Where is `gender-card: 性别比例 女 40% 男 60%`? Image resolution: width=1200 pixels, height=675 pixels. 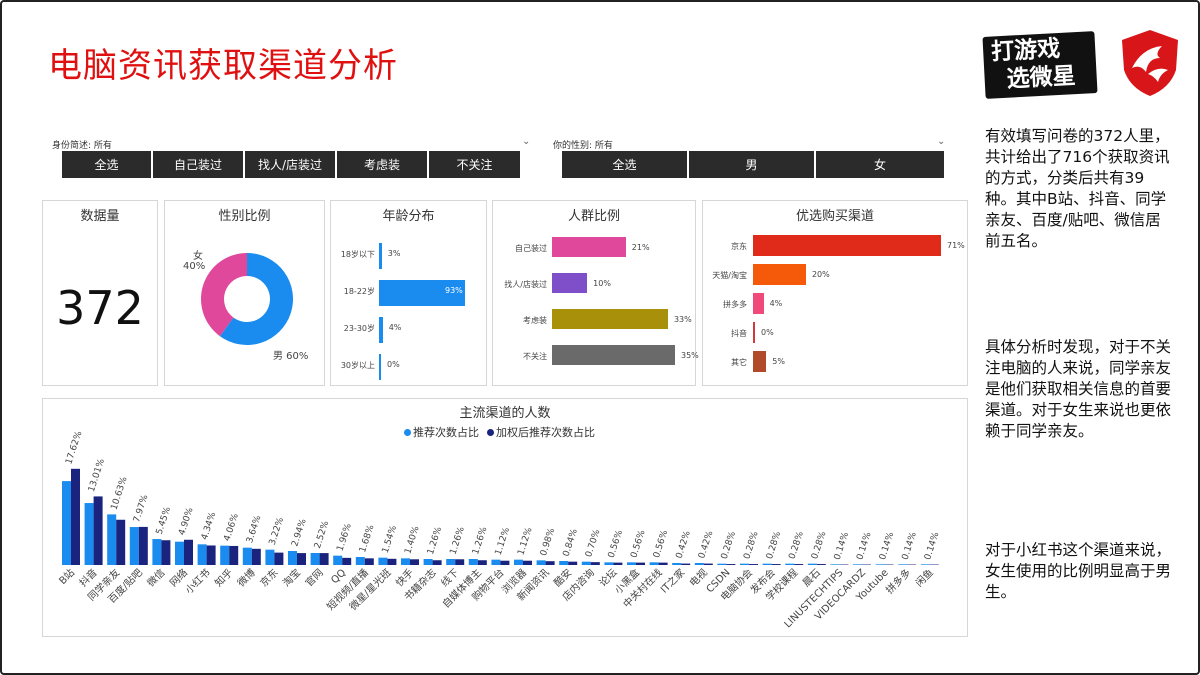 gender-card: 性别比例 女 40% 男 60% is located at coordinates (244, 293).